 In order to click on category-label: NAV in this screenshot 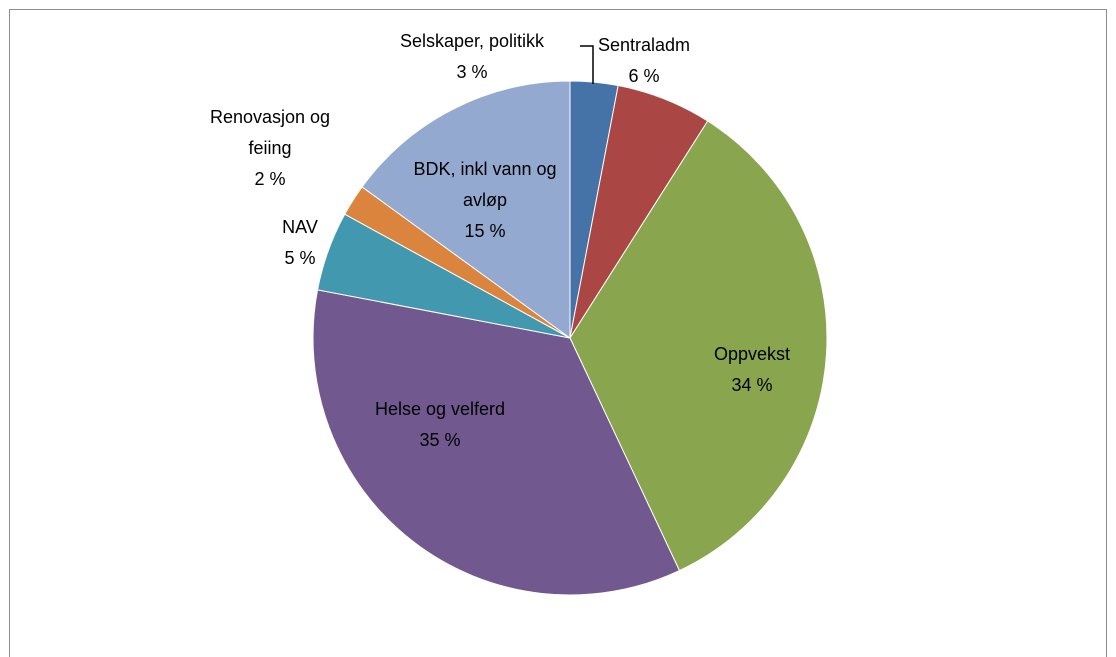, I will do `click(300, 227)`.